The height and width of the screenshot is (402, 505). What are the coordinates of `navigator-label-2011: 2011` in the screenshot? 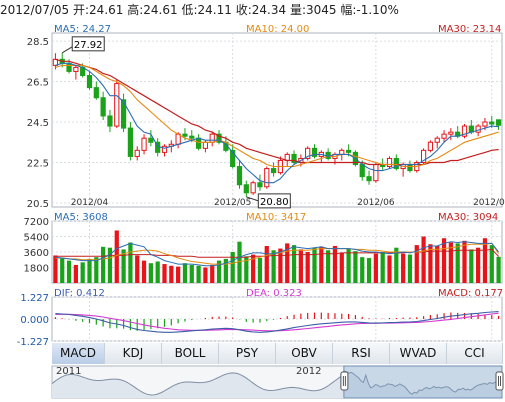 It's located at (69, 371).